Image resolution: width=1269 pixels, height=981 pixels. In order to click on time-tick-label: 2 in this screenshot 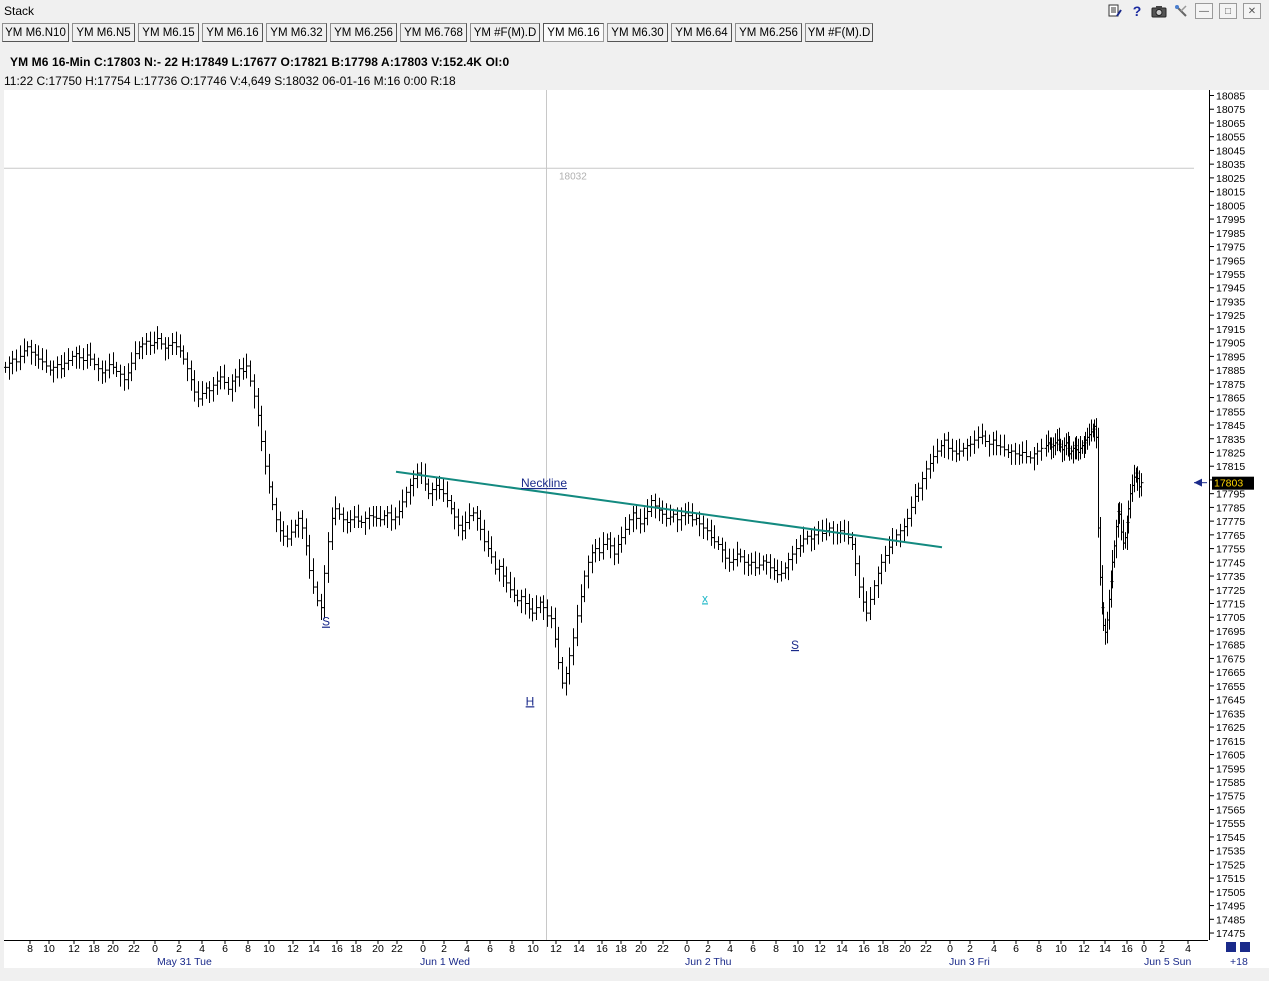, I will do `click(179, 949)`.